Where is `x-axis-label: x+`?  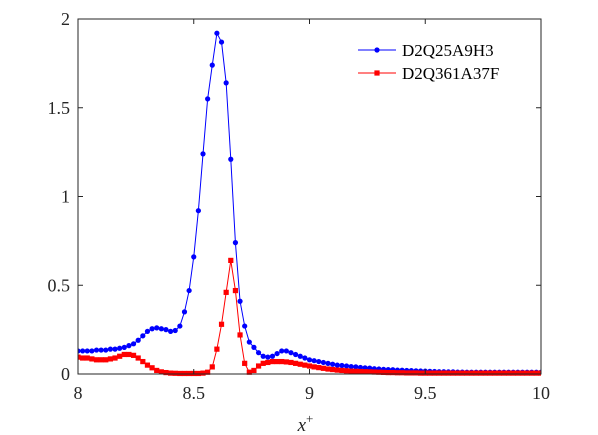 x-axis-label: x+ is located at coordinates (305, 423).